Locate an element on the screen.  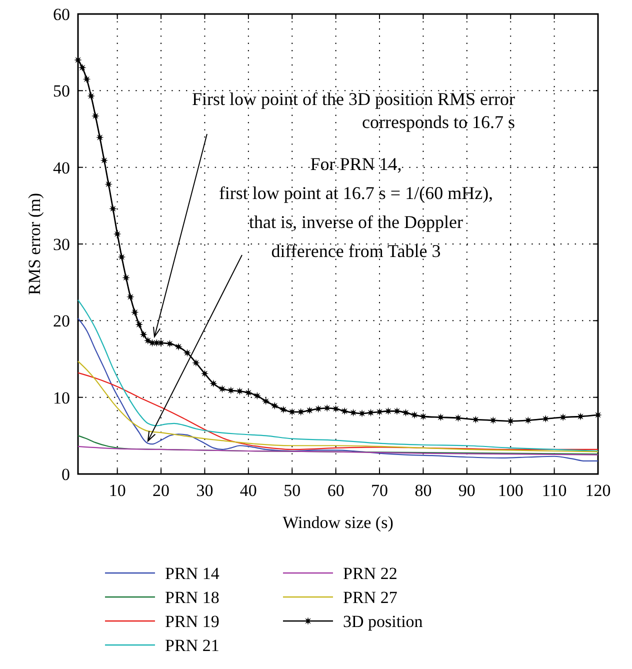
legend-label: 3D position is located at coordinates (383, 621).